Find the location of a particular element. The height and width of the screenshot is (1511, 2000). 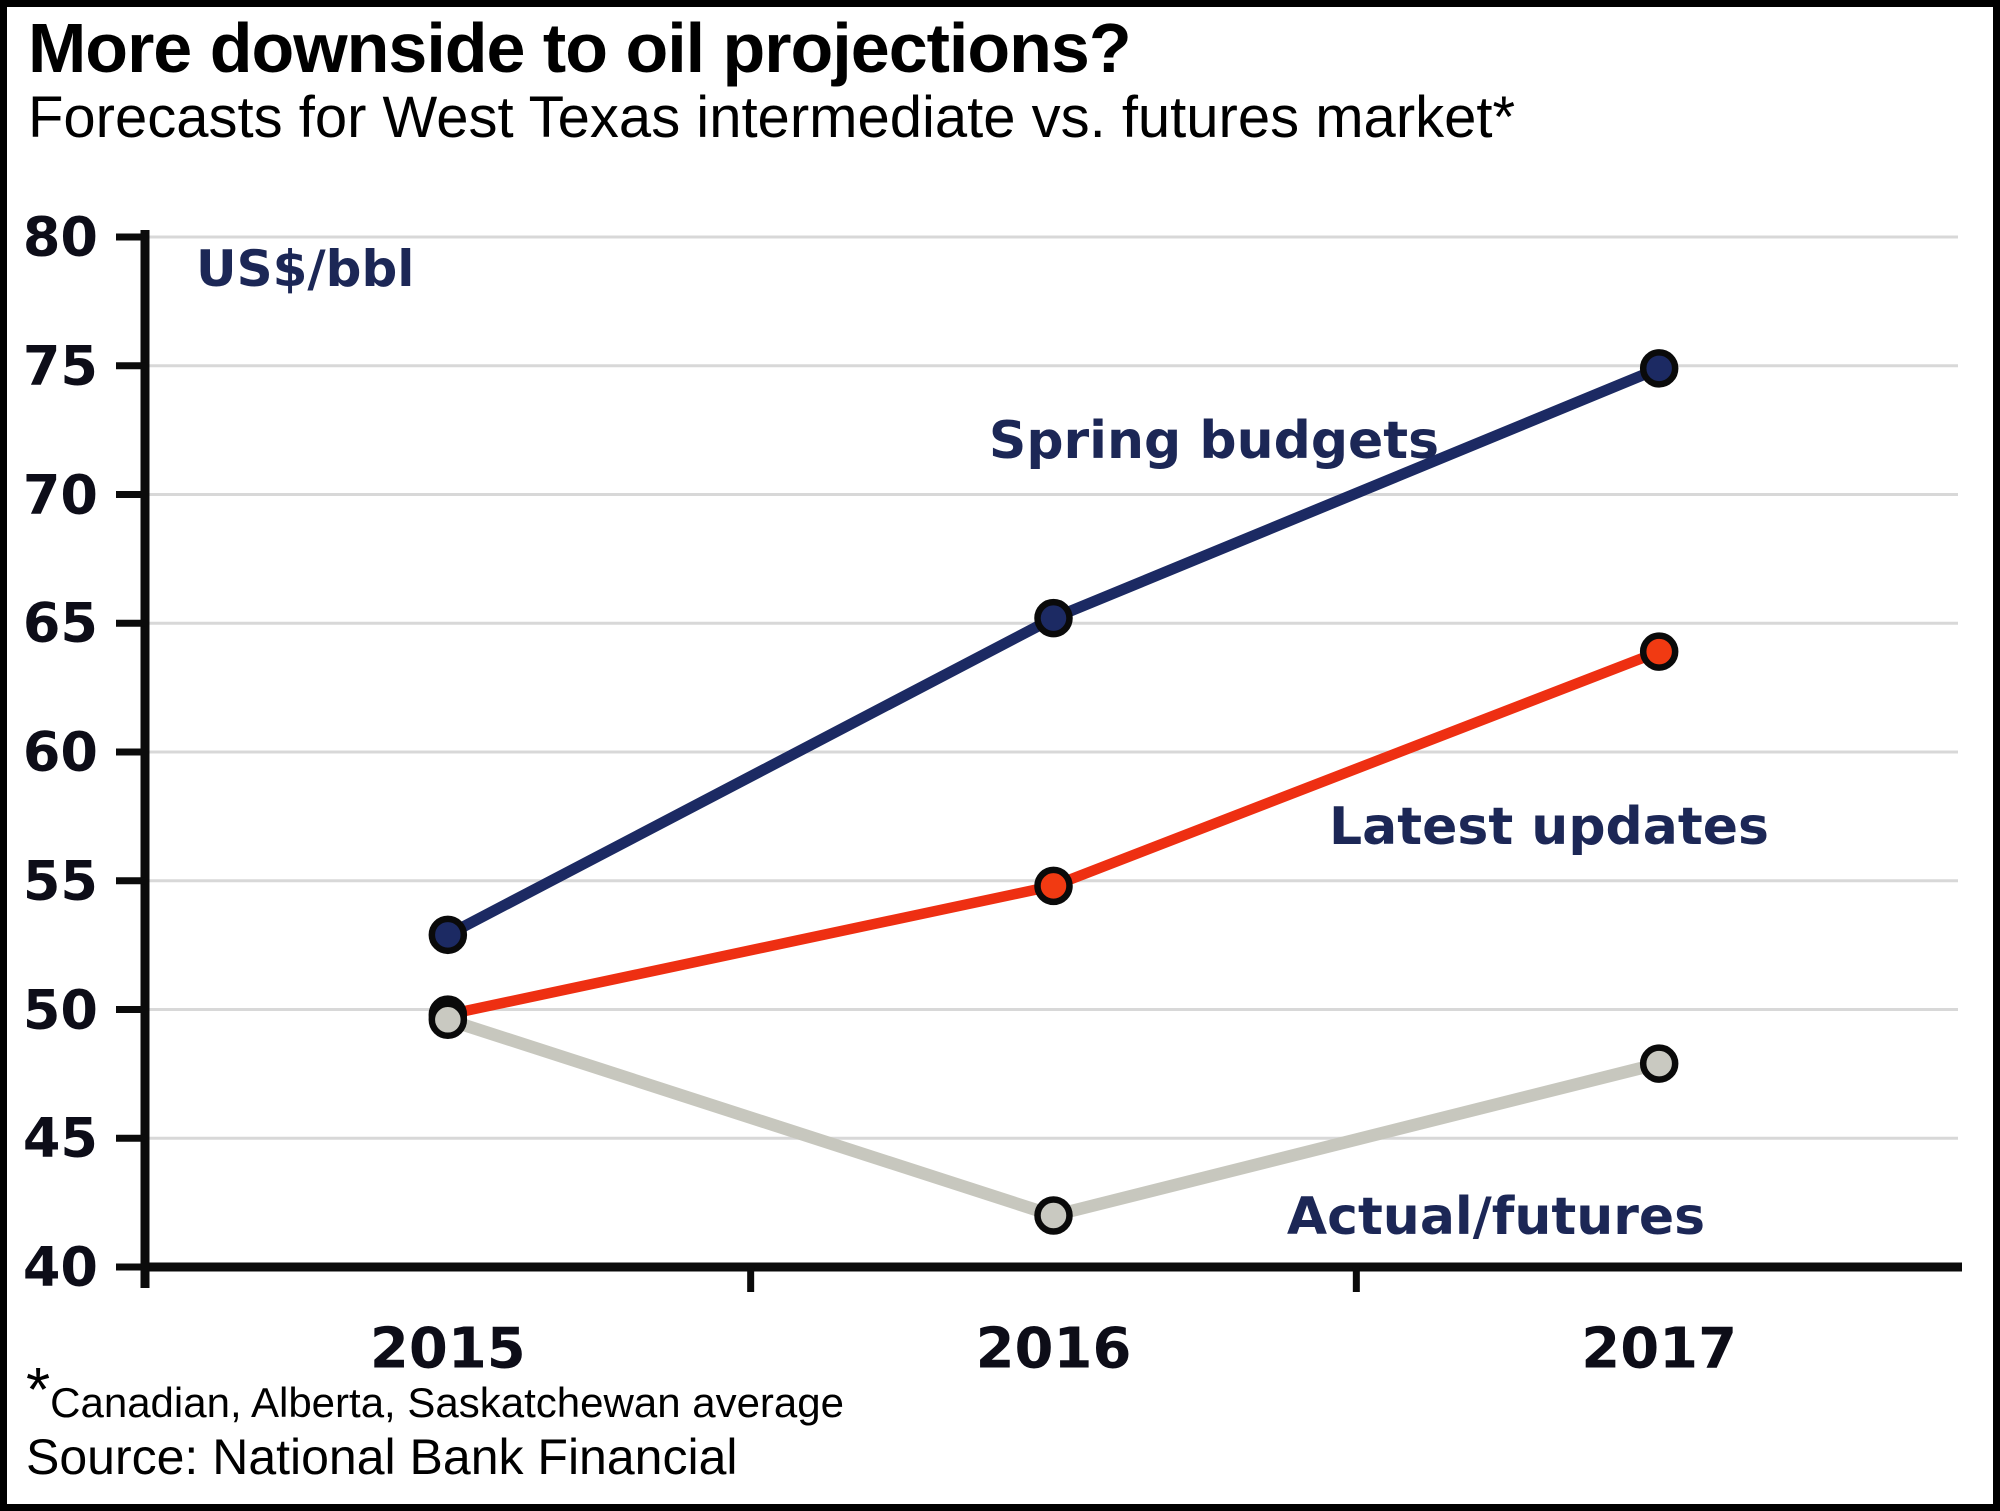

y-tick-label-65: 65 is located at coordinates (60, 623).